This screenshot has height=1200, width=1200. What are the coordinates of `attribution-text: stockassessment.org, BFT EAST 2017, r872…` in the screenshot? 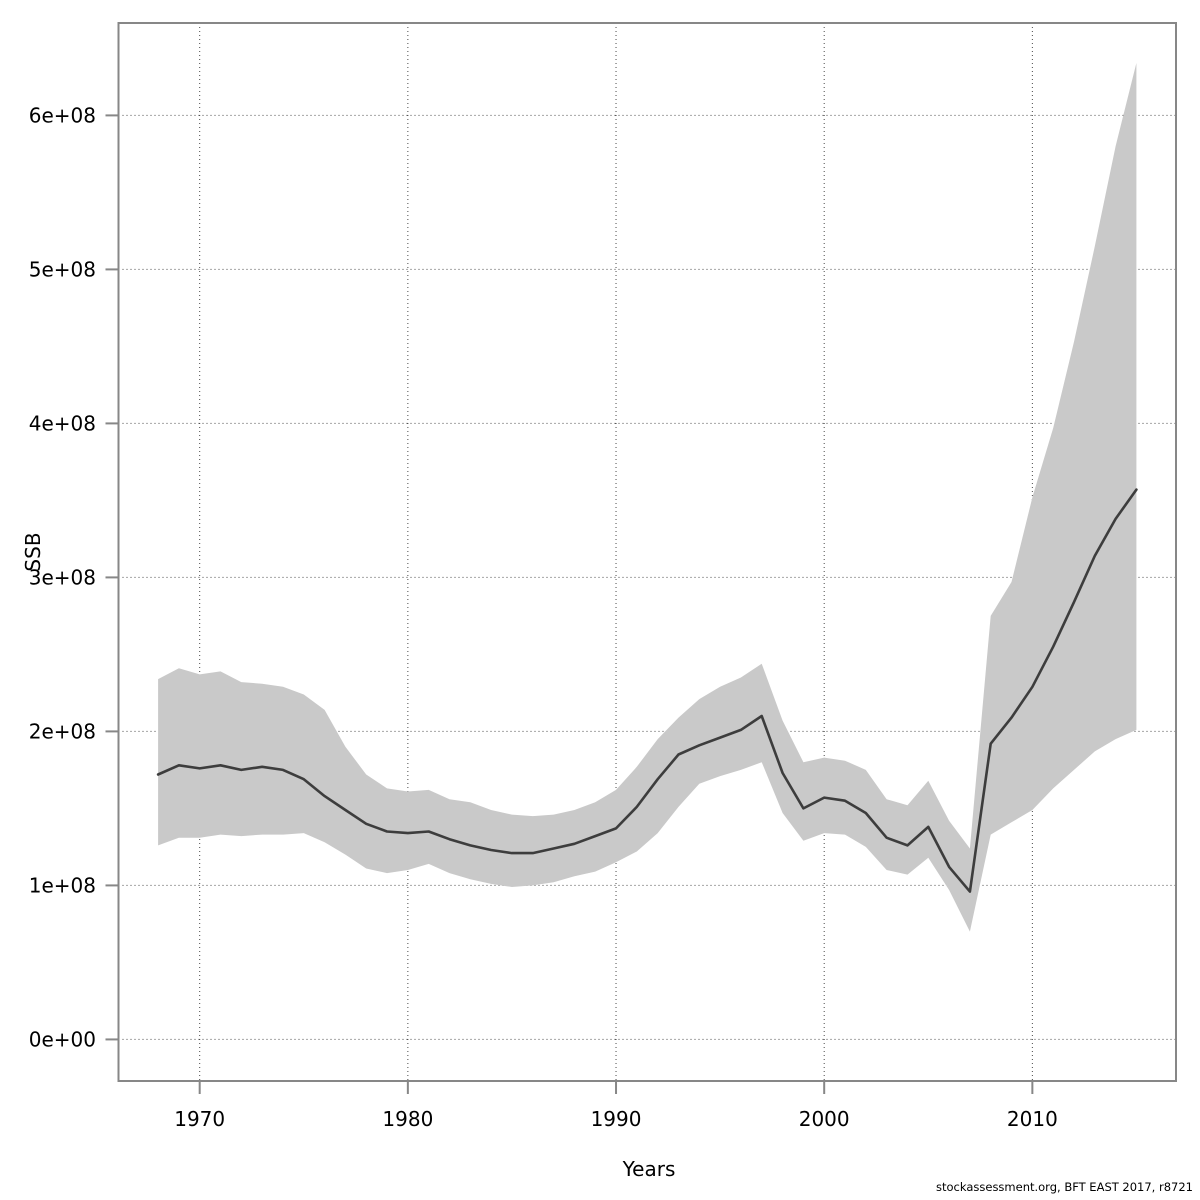 It's located at (1064, 1187).